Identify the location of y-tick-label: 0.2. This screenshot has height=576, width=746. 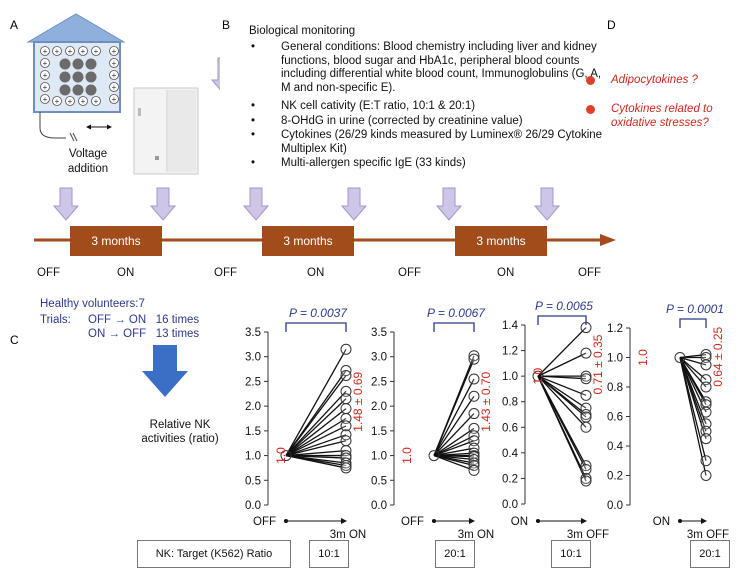
(510, 479).